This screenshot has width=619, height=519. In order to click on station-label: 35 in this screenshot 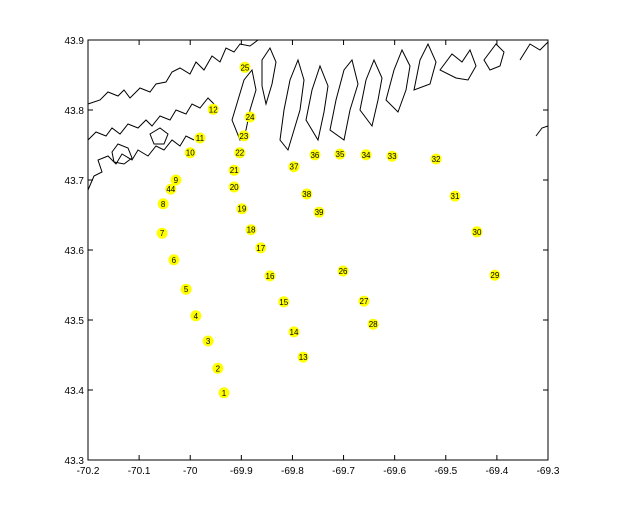, I will do `click(340, 154)`.